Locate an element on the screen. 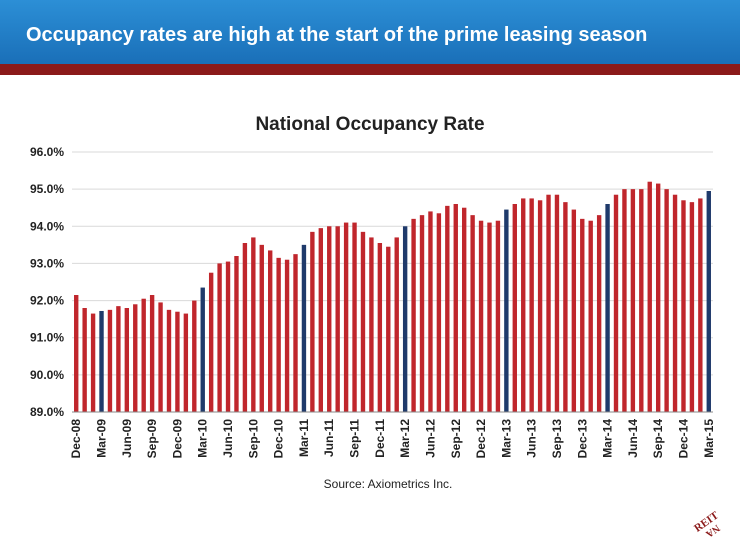 This screenshot has height=555, width=740. x-tick-label: Sep-12 is located at coordinates (456, 439).